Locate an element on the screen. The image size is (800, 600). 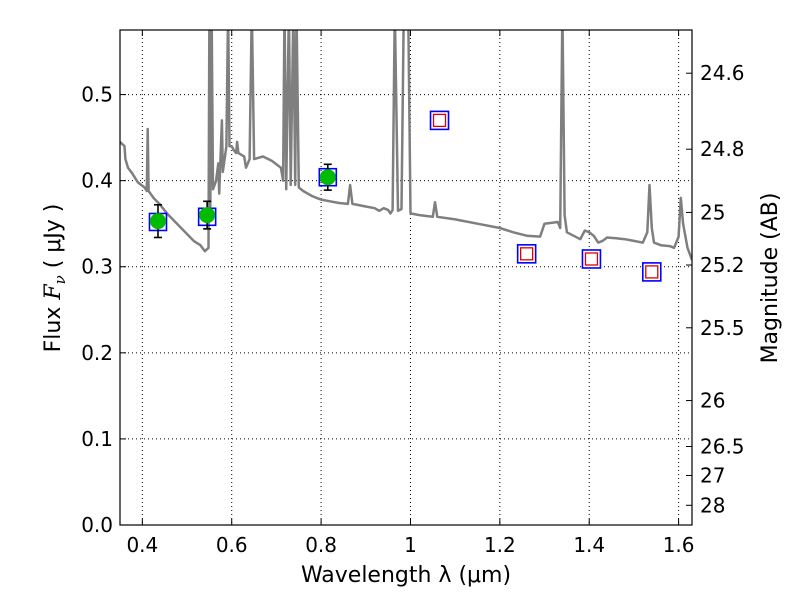
y-axis-label-subscript: ν is located at coordinates (60, 279).